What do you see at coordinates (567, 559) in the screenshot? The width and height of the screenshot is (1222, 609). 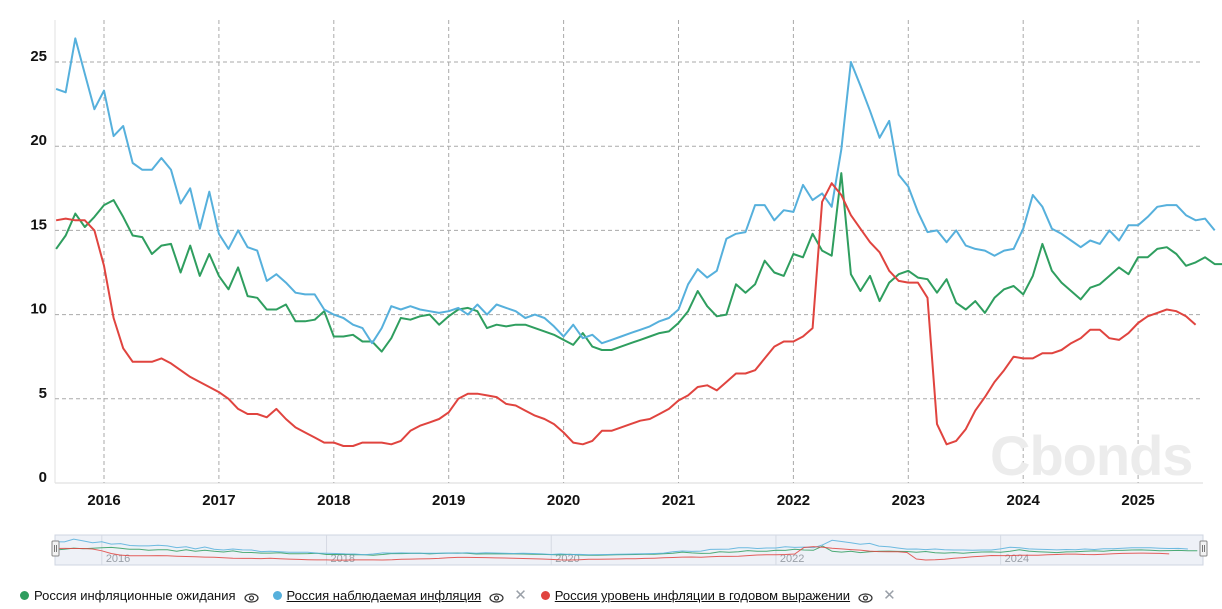 I see `navigator-tick-label: 2020` at bounding box center [567, 559].